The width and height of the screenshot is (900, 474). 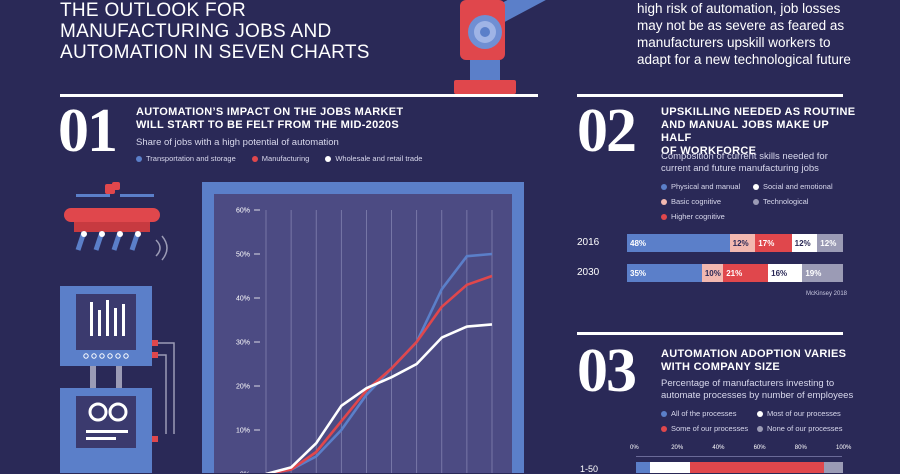 I want to click on chart-y-axis: 0% 10% 20% 30% 40% 50% 60%, so click(x=248, y=340).